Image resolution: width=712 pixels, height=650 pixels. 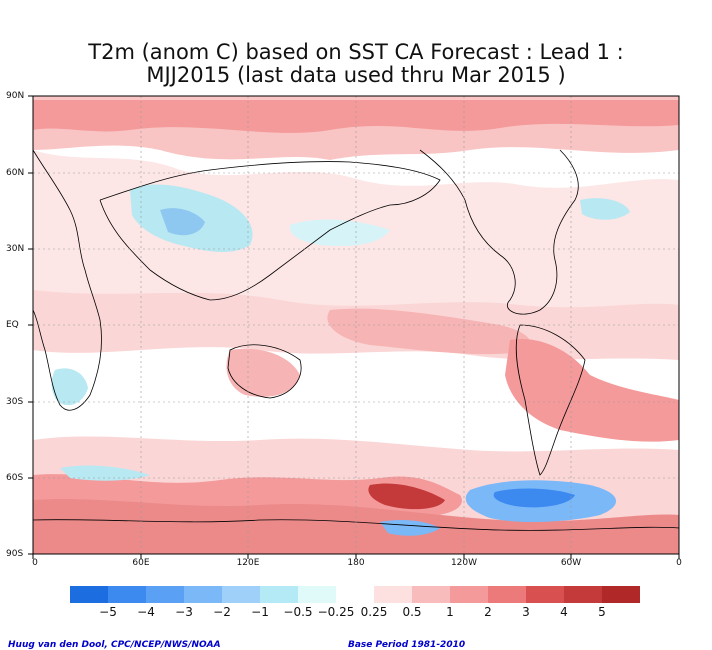 I want to click on colorbar-label: 5, so click(x=602, y=612).